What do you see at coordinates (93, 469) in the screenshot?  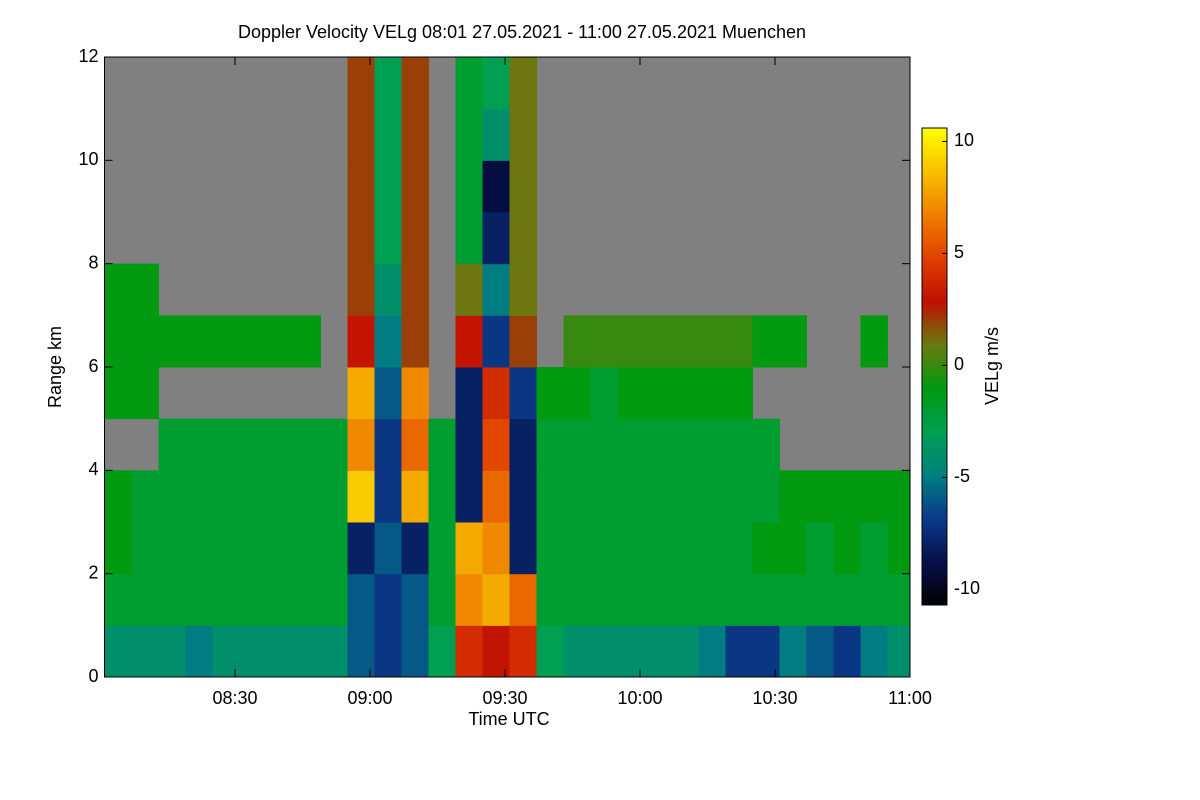 I see `y-tick-label: 4` at bounding box center [93, 469].